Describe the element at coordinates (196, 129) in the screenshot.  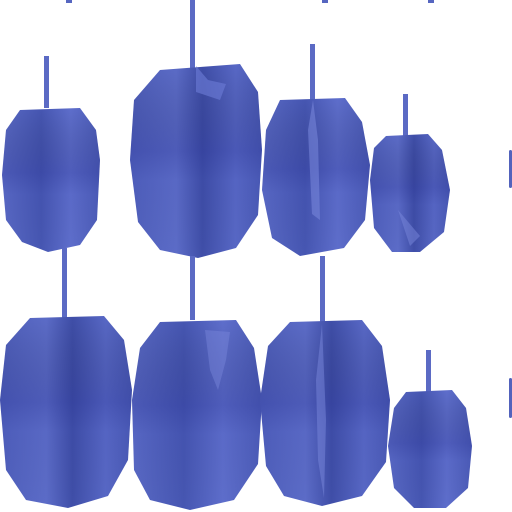
I see `lantern-row1-col2` at that location.